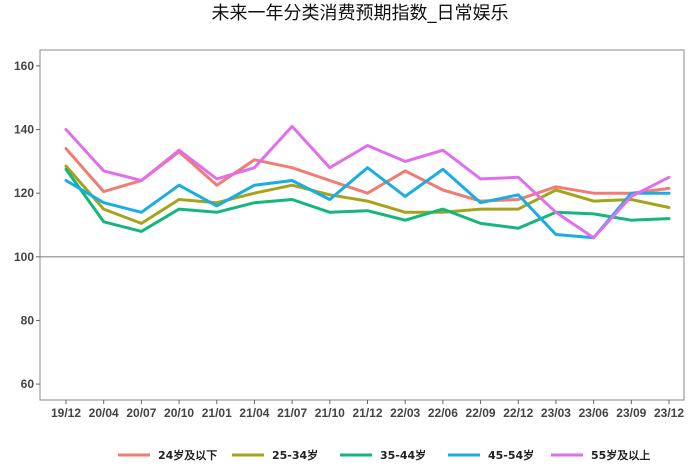 The image size is (700, 468). Describe the element at coordinates (511, 455) in the screenshot. I see `legend-label: 45-54岁` at that location.